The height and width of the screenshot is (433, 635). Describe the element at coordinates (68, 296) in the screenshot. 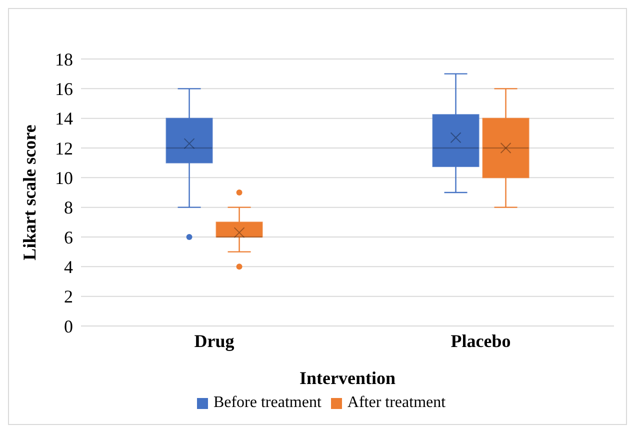

I see `y-tick-label: 2` at that location.